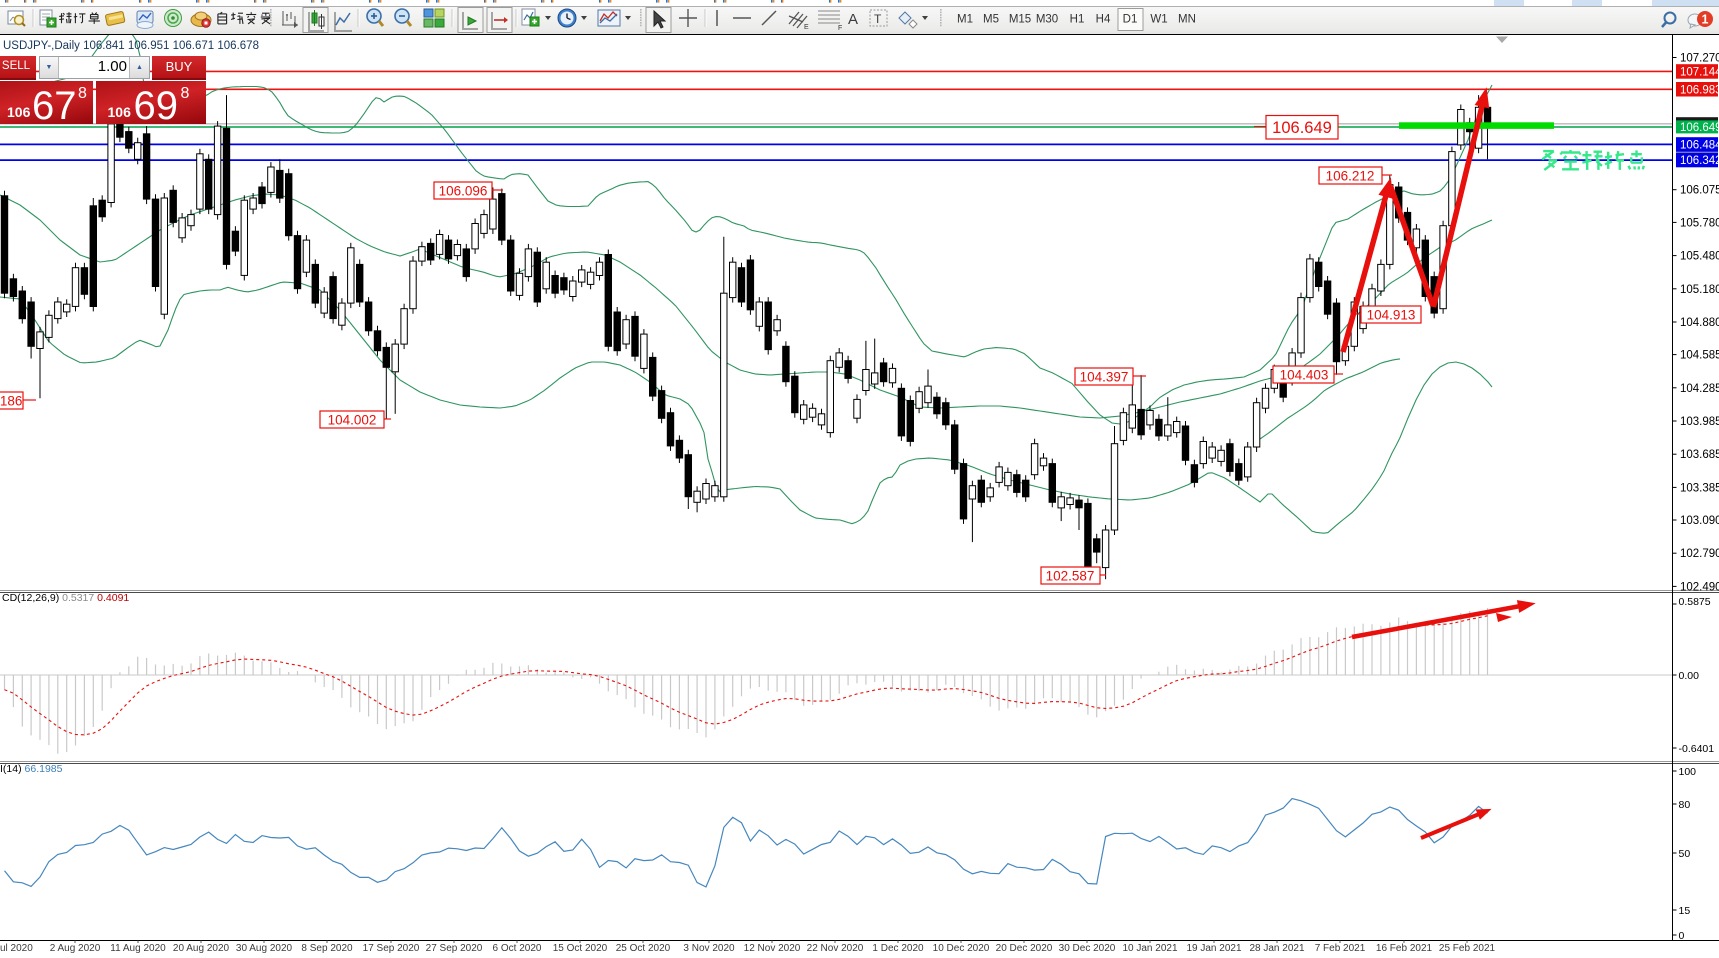 The height and width of the screenshot is (958, 1719). I want to click on svg-text: ul 2020, so click(16, 948).